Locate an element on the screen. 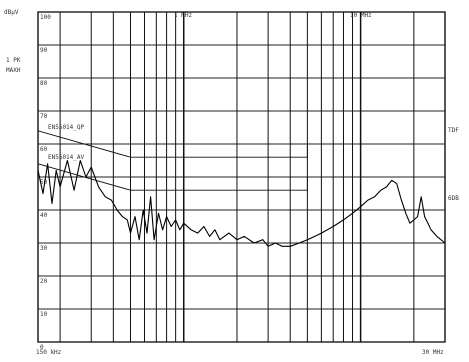 This screenshot has width=469, height=362. x-tick-label-start: 150 kHz is located at coordinates (49, 352).